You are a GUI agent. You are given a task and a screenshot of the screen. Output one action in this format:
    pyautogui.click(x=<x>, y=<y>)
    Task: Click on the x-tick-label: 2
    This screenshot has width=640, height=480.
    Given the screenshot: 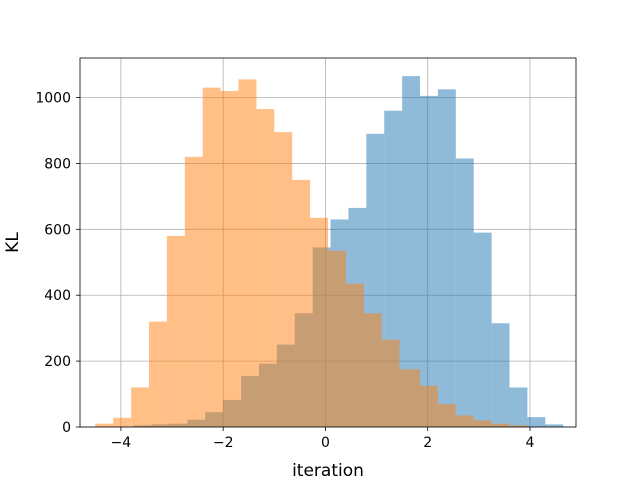 What is the action you would take?
    pyautogui.click(x=427, y=443)
    